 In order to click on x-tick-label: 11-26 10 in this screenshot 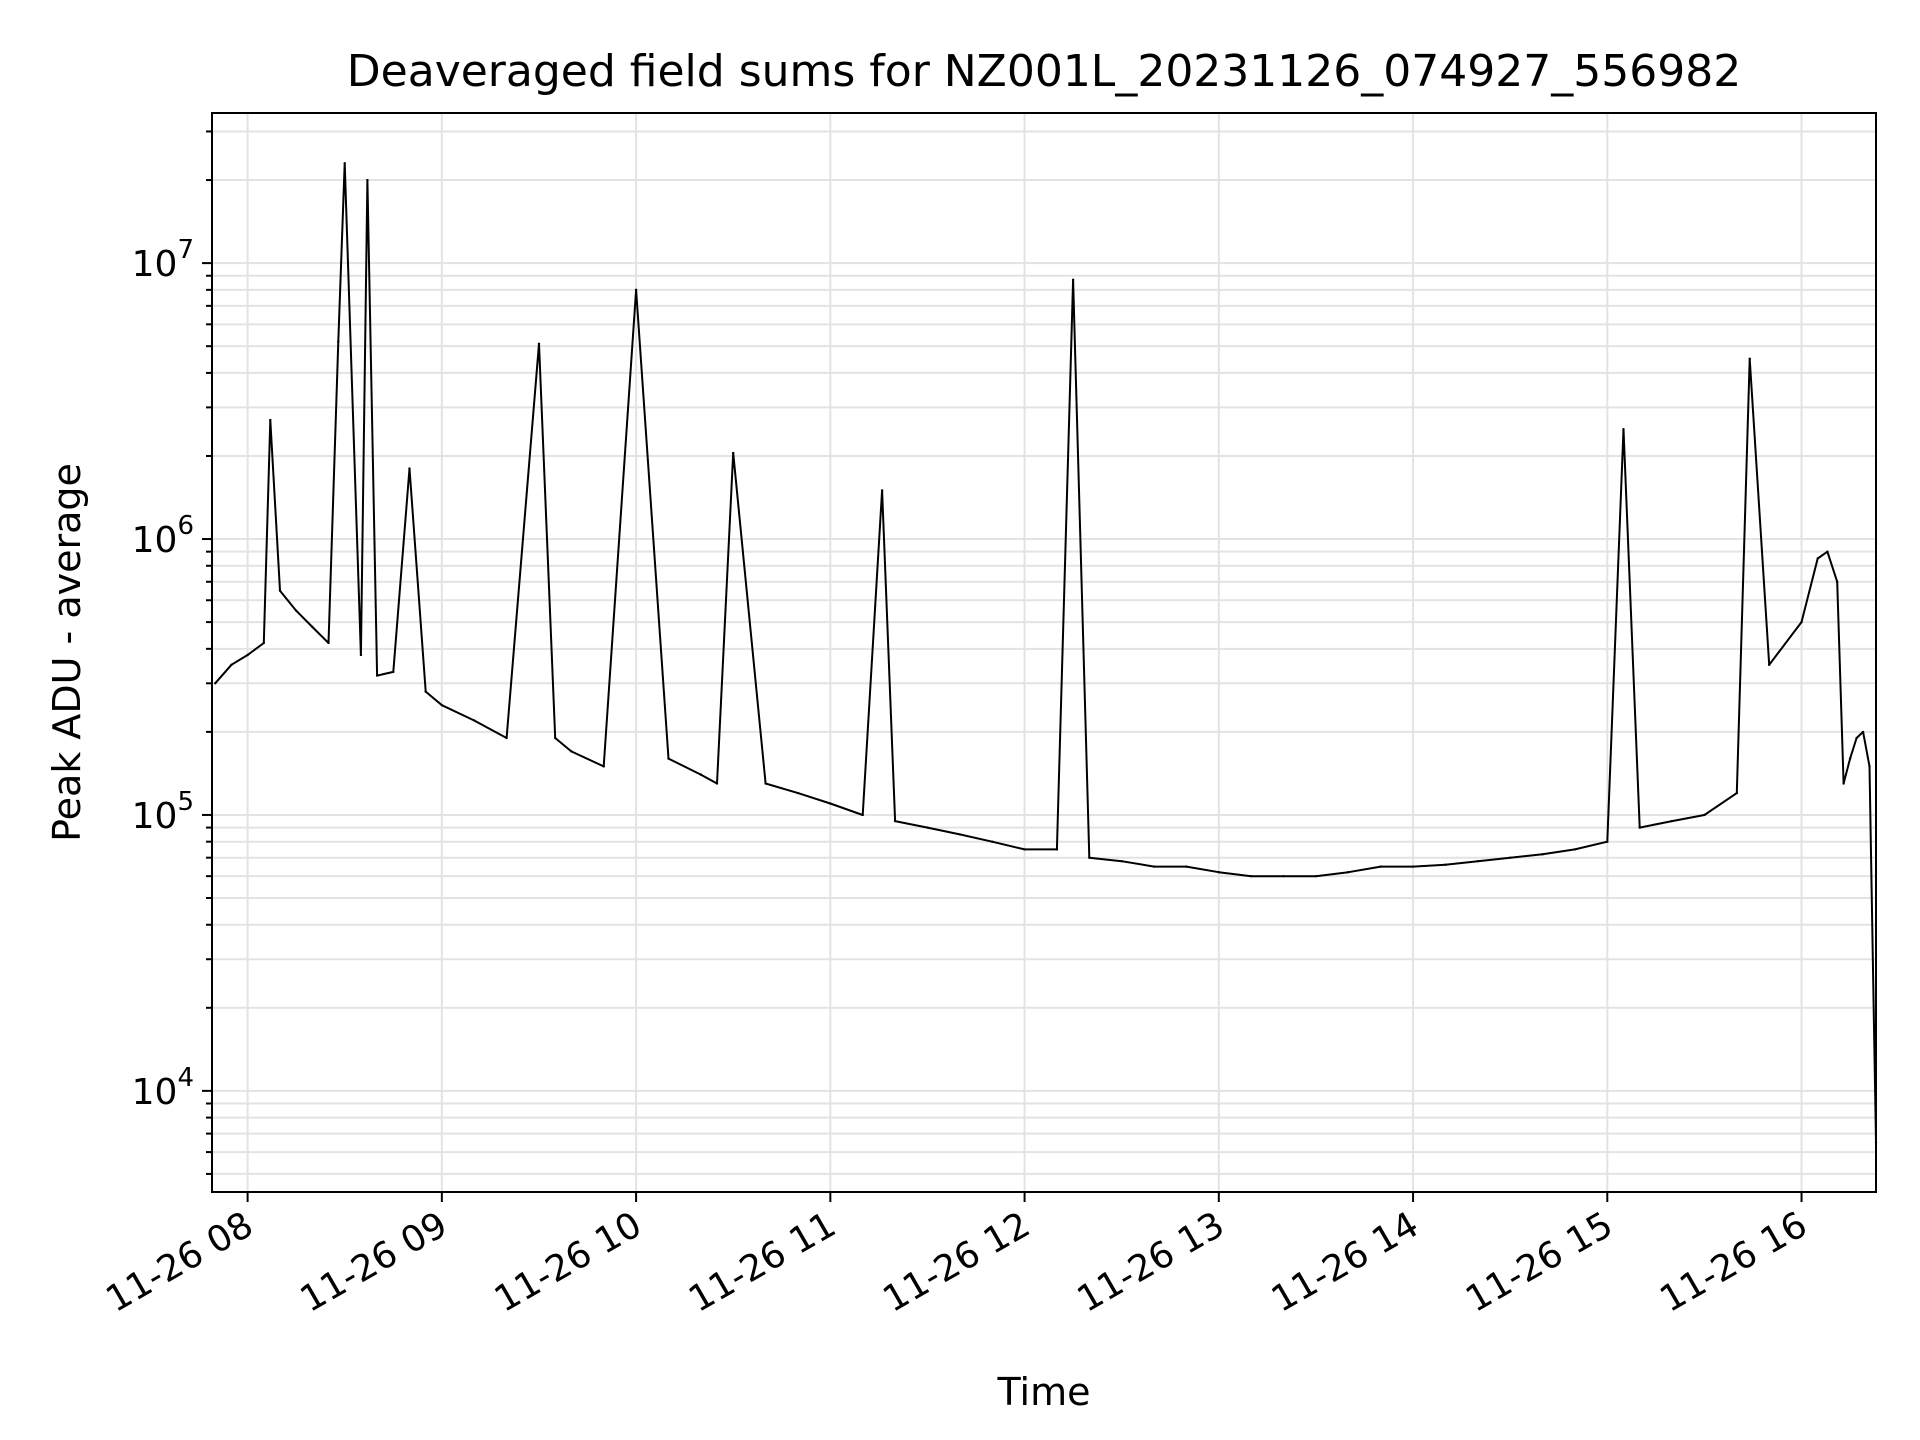, I will do `click(568, 1262)`.